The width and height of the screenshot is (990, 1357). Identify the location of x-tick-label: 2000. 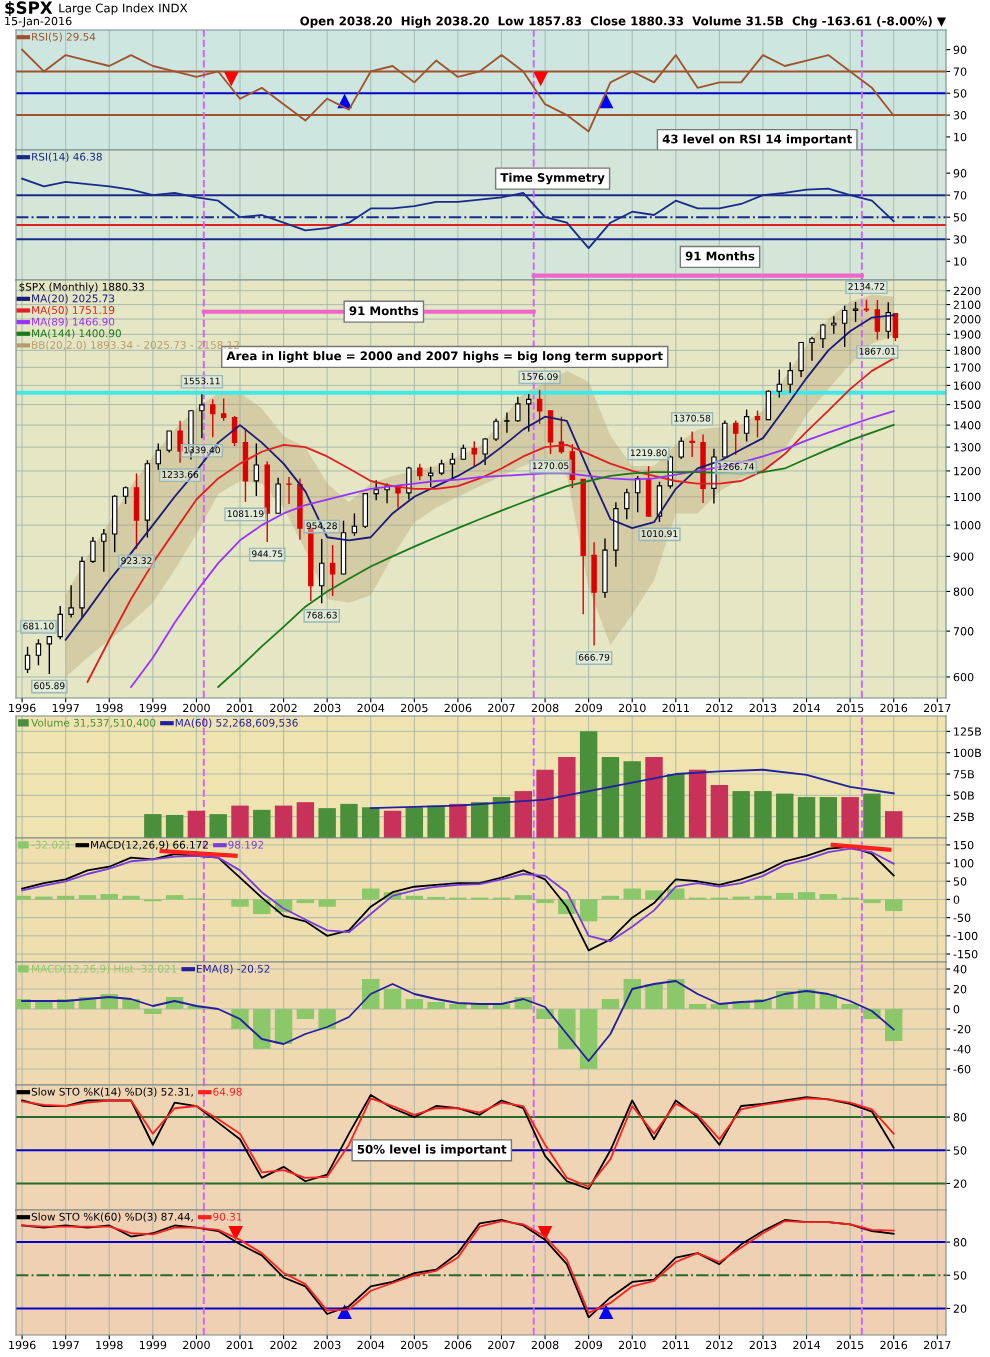
(196, 1345).